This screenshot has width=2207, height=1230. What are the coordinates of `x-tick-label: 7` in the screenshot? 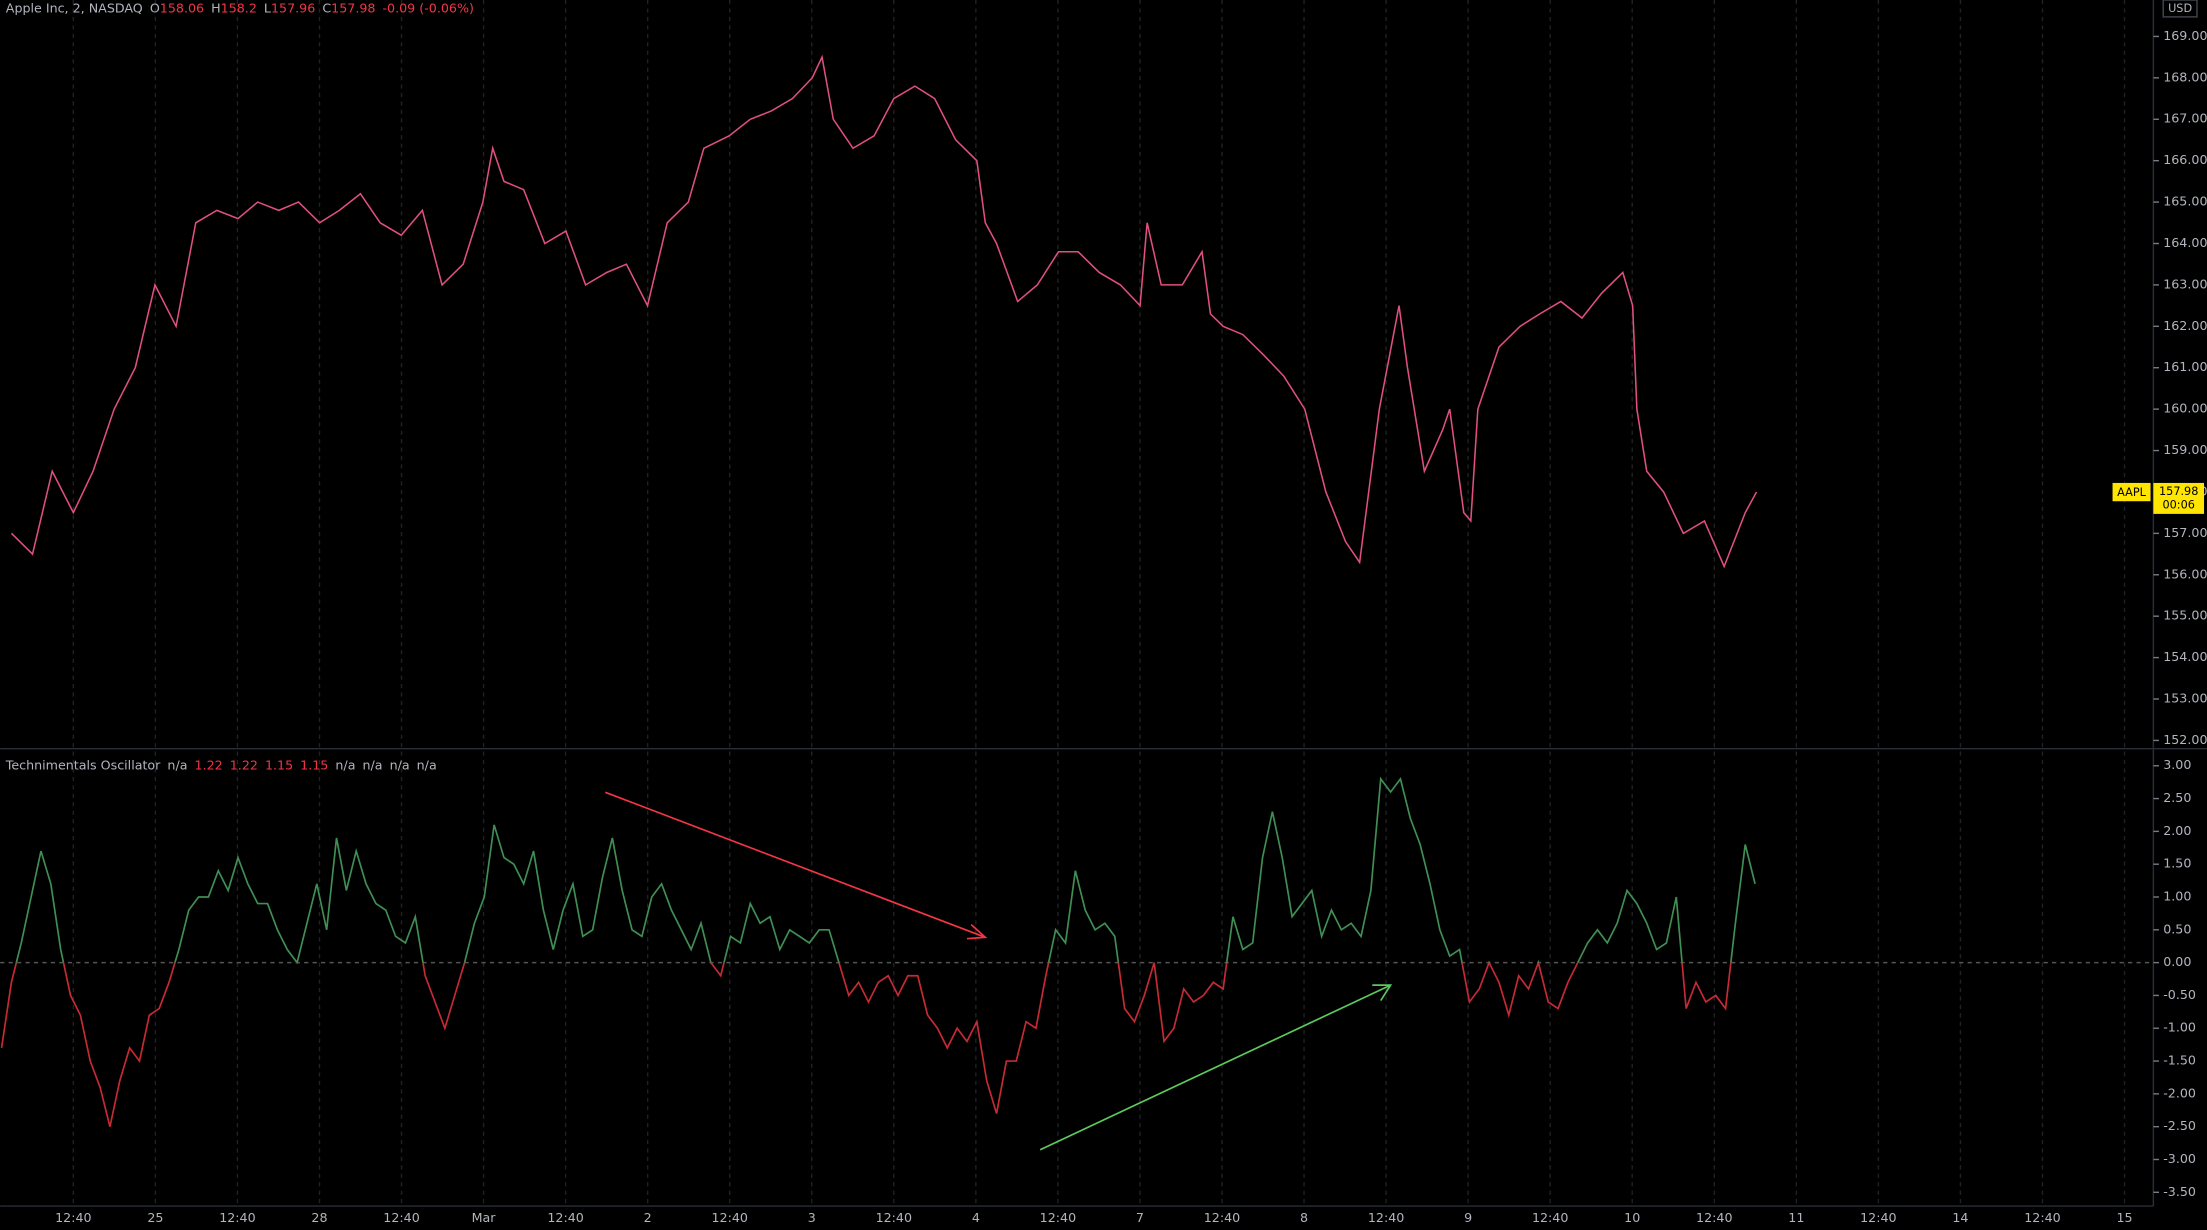 It's located at (1140, 1217).